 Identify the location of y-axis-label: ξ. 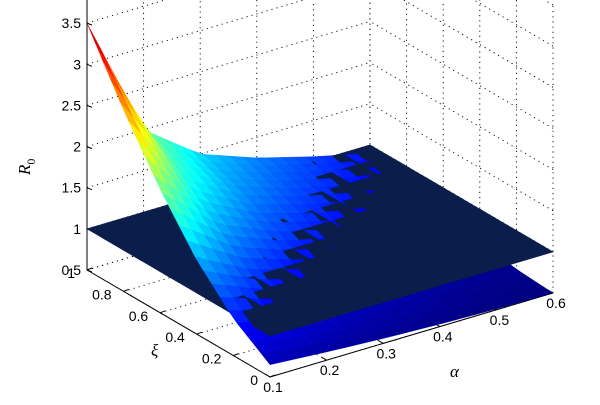
(155, 350).